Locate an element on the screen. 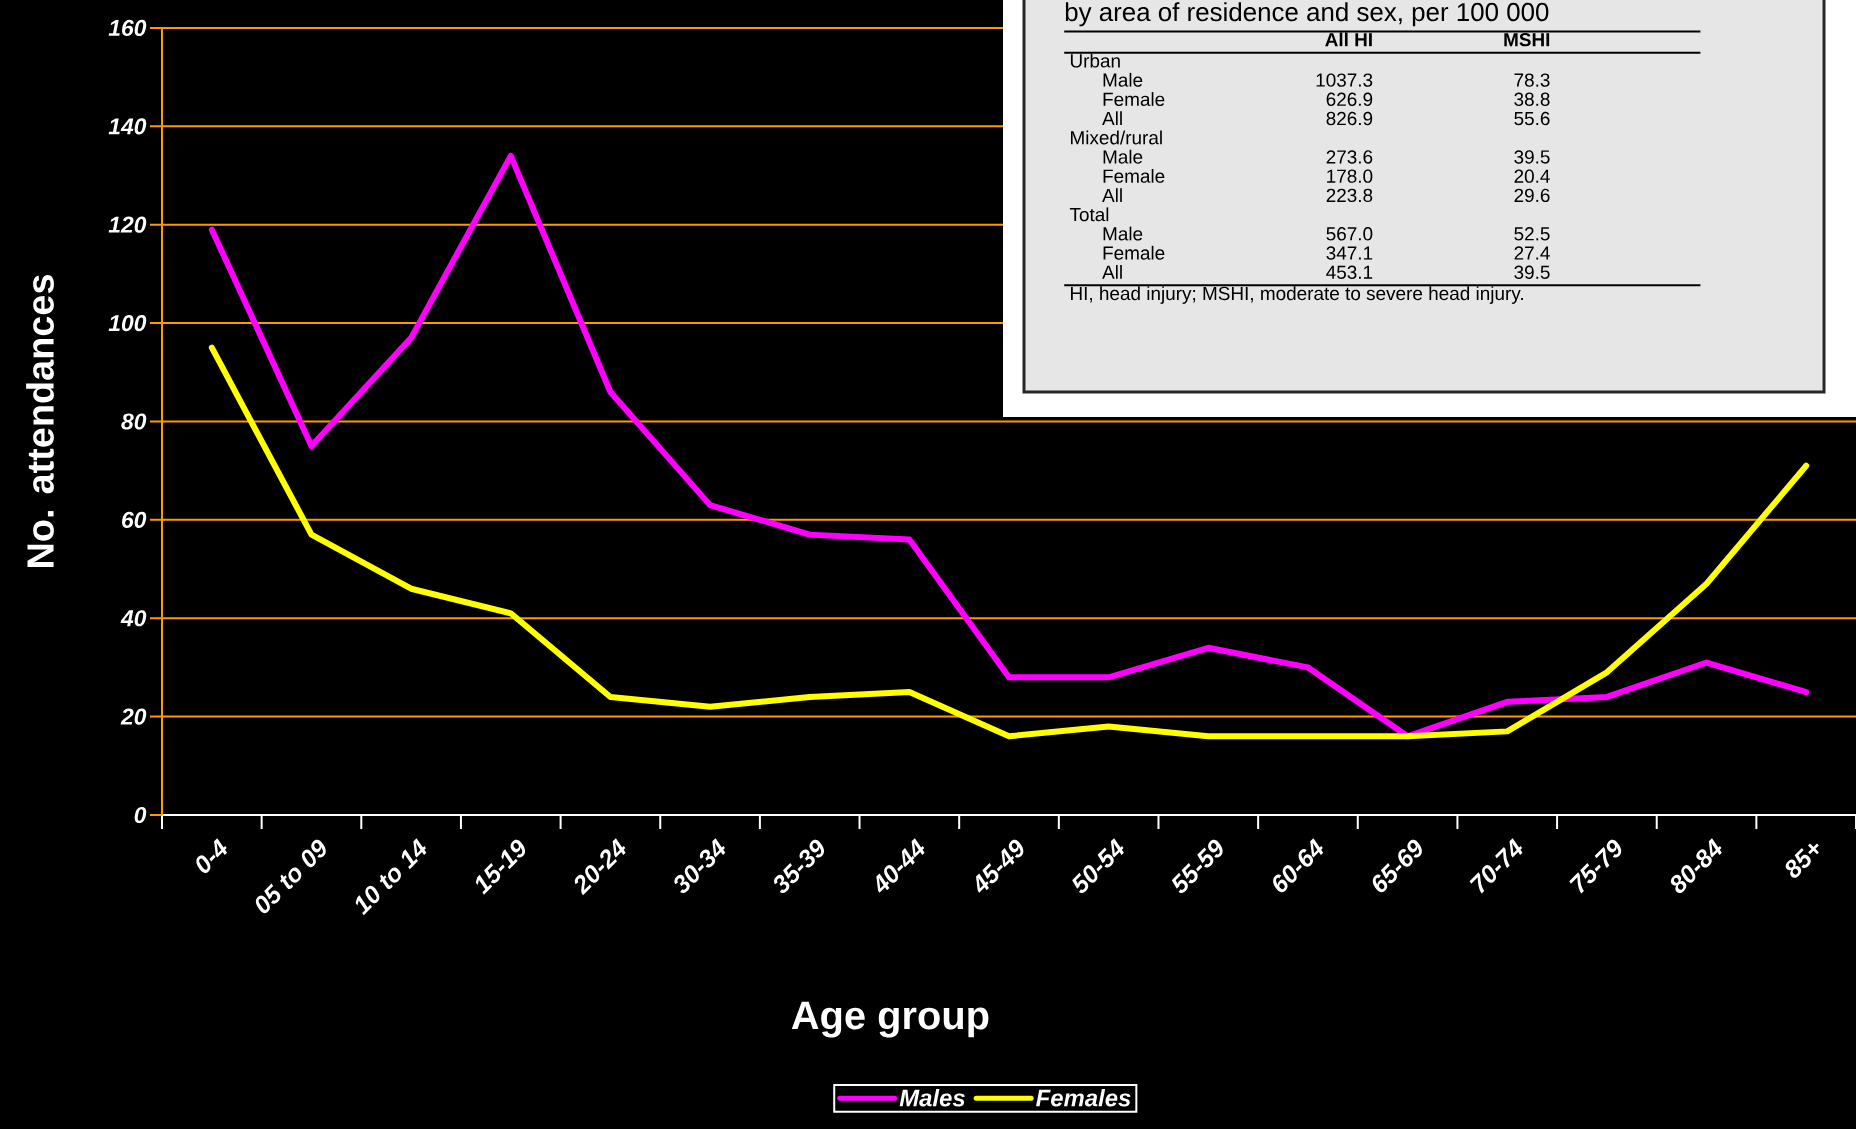 This screenshot has width=1856, height=1129. text: by area of residence and sex, per 100 000 is located at coordinates (1307, 14).